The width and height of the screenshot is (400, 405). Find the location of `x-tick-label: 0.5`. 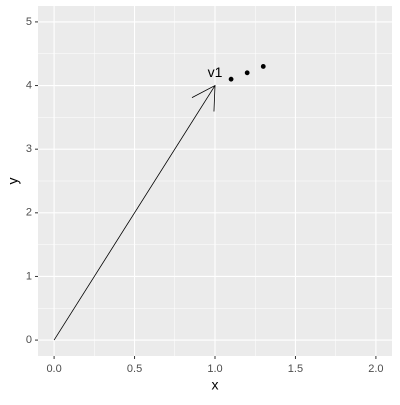

x-tick-label: 0.5 is located at coordinates (134, 369).